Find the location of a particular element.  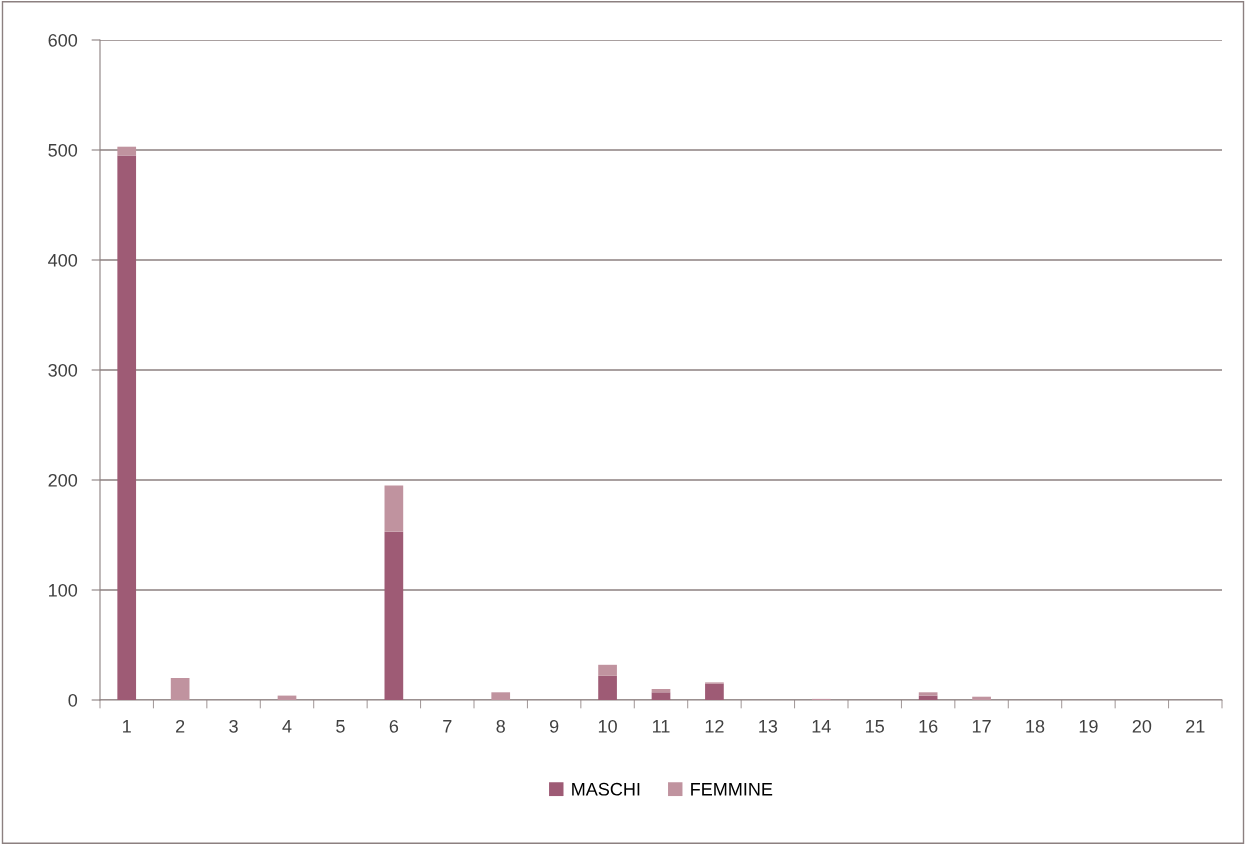

x-tick-label: 3 is located at coordinates (233, 726).